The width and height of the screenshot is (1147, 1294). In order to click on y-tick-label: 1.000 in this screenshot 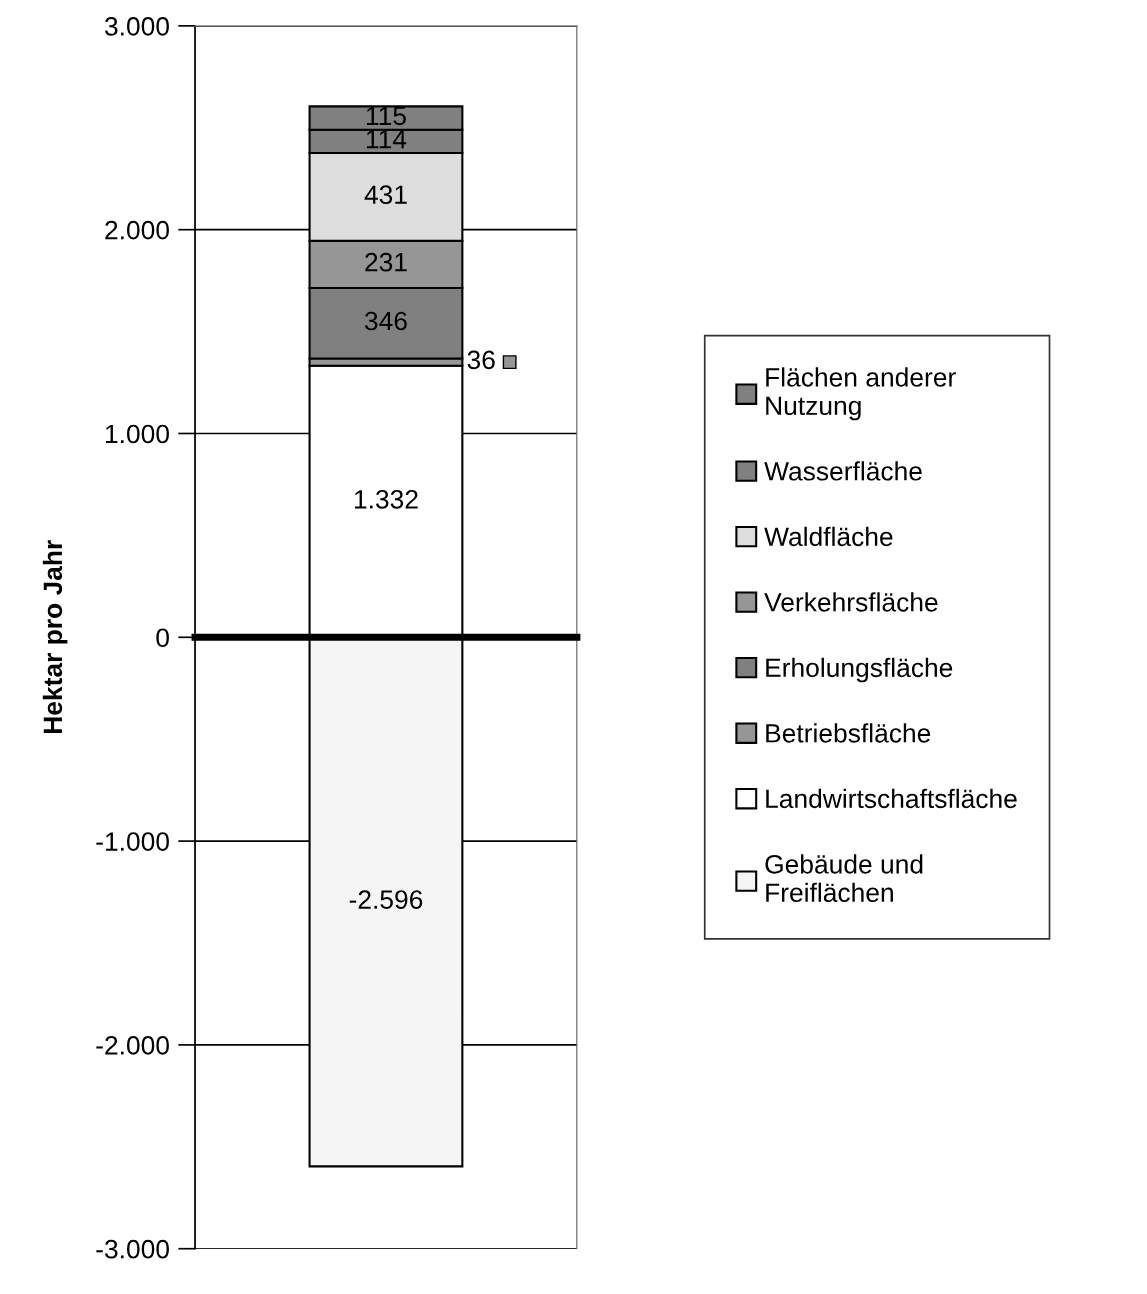, I will do `click(137, 434)`.